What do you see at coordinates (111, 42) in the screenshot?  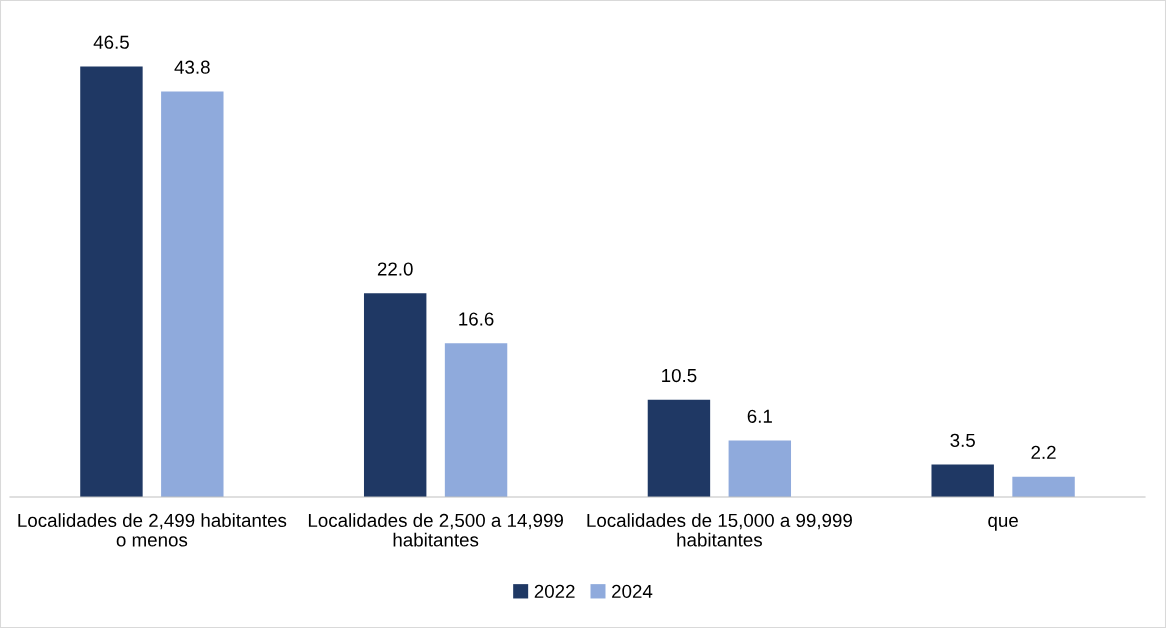 I see `data-label: 46.5` at bounding box center [111, 42].